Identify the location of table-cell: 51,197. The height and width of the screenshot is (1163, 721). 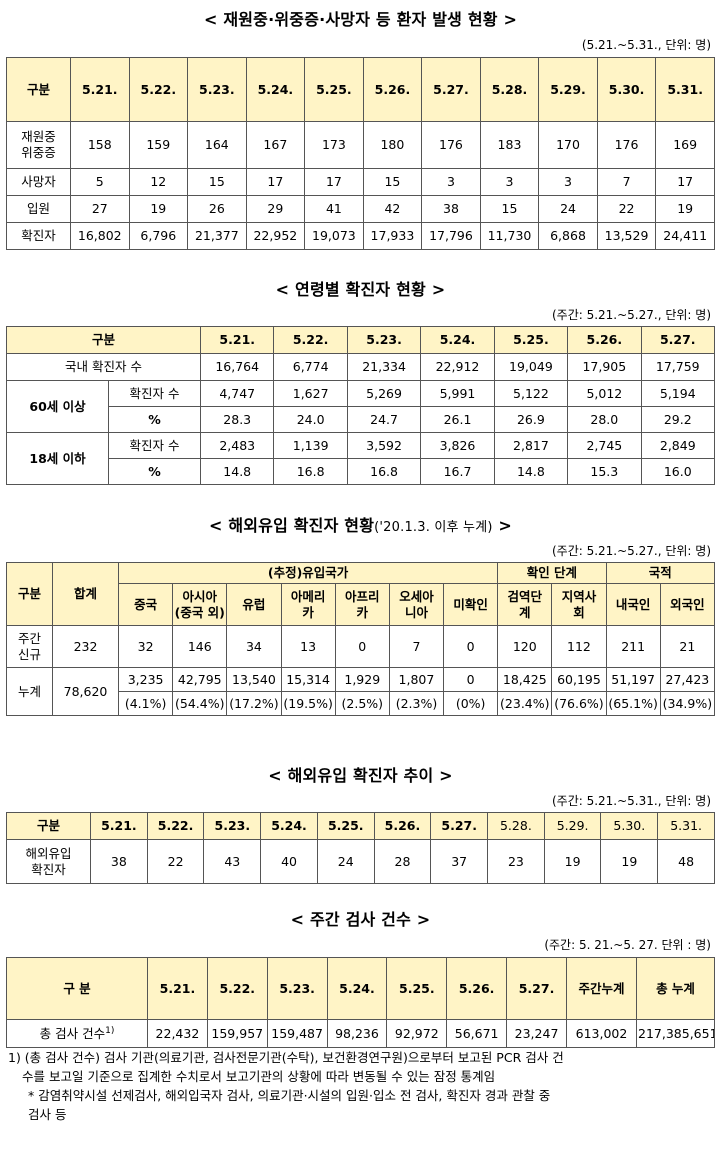
(633, 679).